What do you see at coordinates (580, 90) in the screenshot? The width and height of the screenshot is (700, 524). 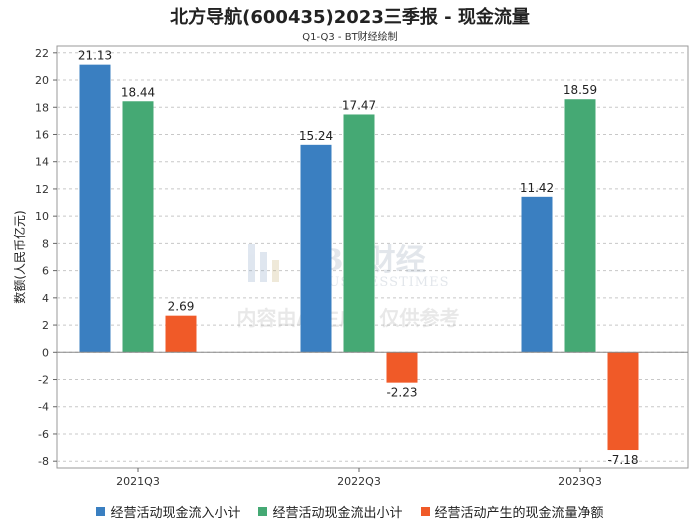 I see `data-label: 18.59` at bounding box center [580, 90].